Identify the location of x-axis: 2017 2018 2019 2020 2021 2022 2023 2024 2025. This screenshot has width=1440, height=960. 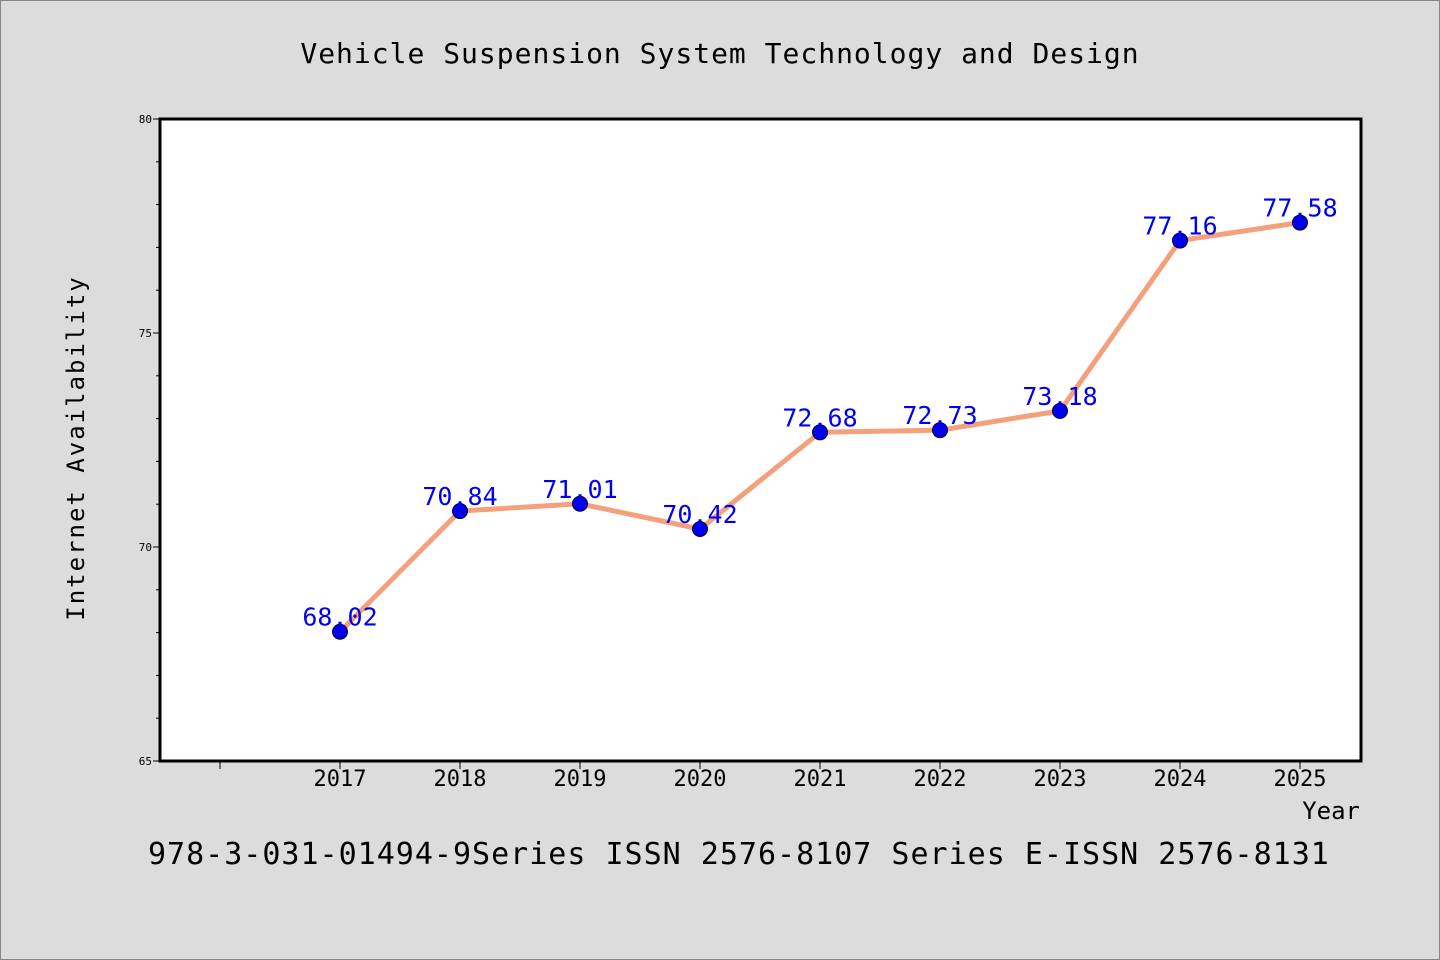
(773, 776).